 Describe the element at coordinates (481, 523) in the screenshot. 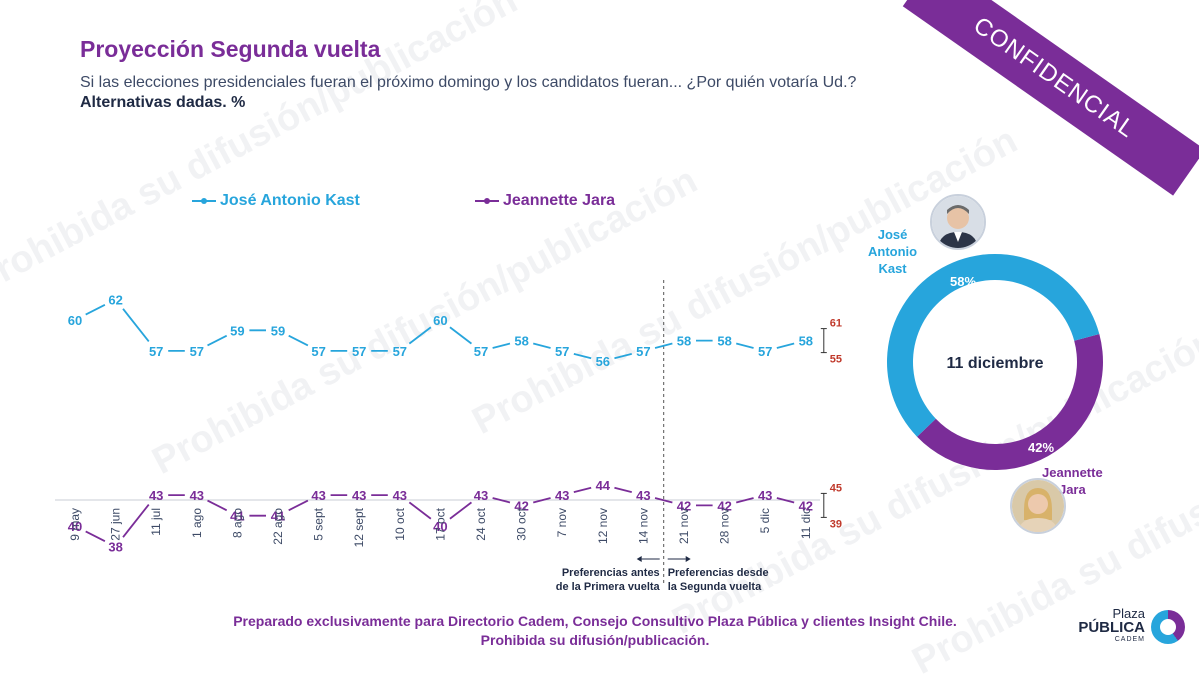

I see `x-tick-label: 24 oct` at that location.